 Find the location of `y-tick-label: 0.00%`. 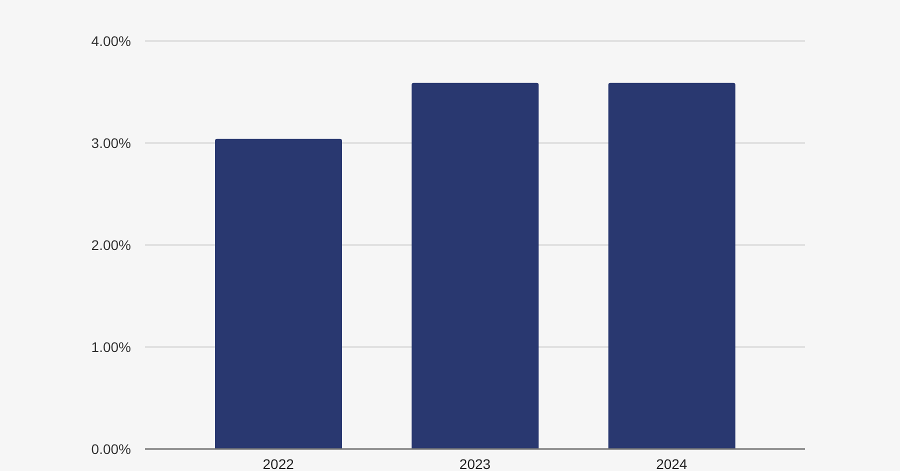

y-tick-label: 0.00% is located at coordinates (111, 448).